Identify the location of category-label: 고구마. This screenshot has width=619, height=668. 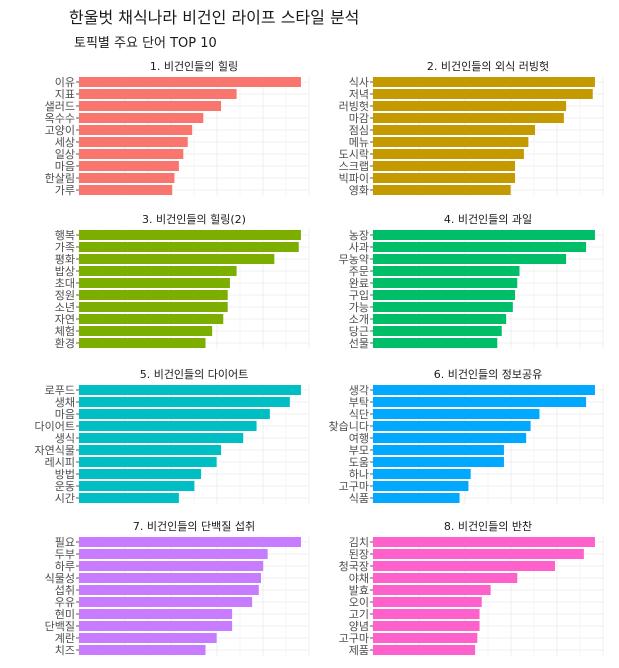
(354, 638).